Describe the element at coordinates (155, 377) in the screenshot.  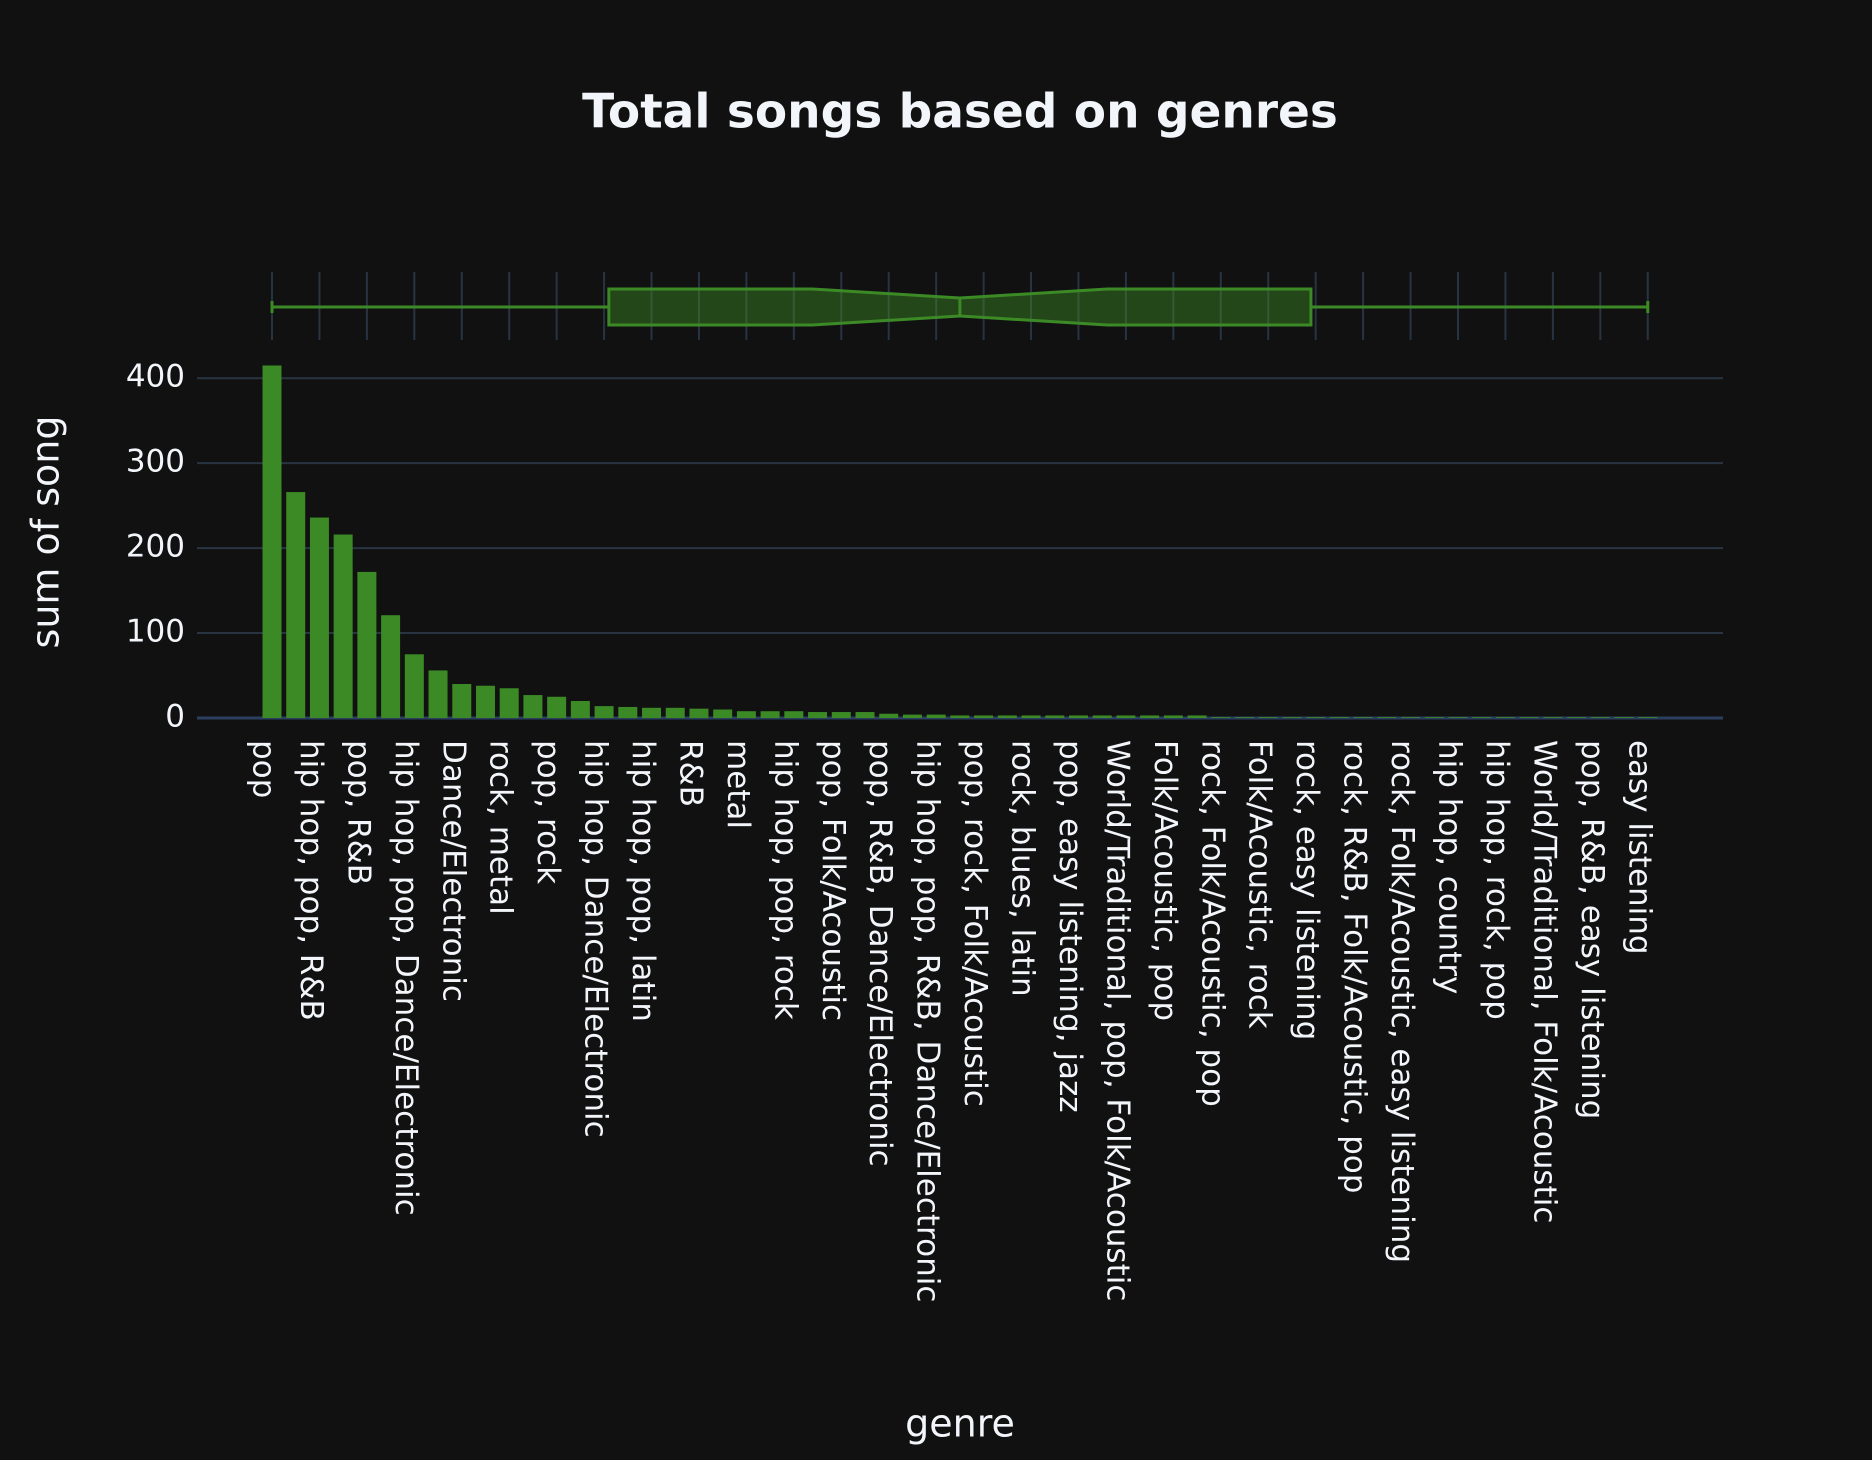
I see `y-tick-label: 400` at that location.